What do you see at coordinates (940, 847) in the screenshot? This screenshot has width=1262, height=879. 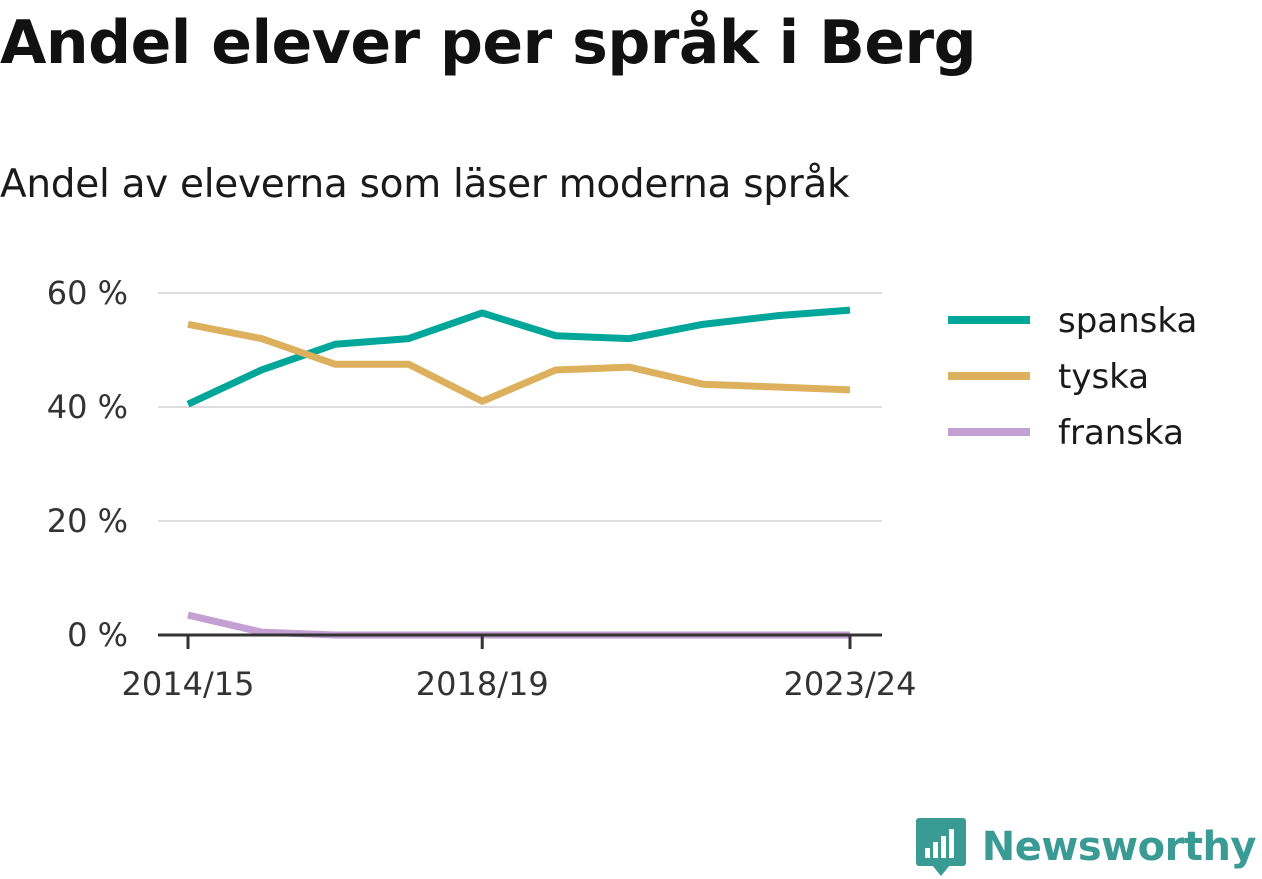 I see `newsworthy-logo-icon` at bounding box center [940, 847].